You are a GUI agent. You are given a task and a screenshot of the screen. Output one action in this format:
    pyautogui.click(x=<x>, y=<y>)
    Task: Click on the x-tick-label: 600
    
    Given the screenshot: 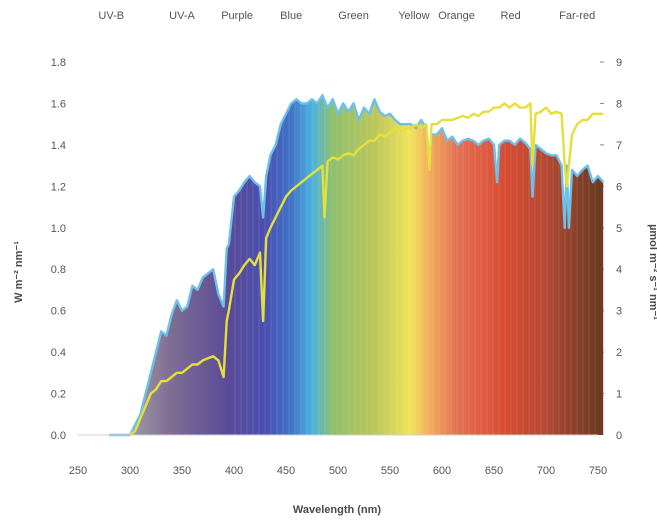 What is the action you would take?
    pyautogui.click(x=442, y=471)
    